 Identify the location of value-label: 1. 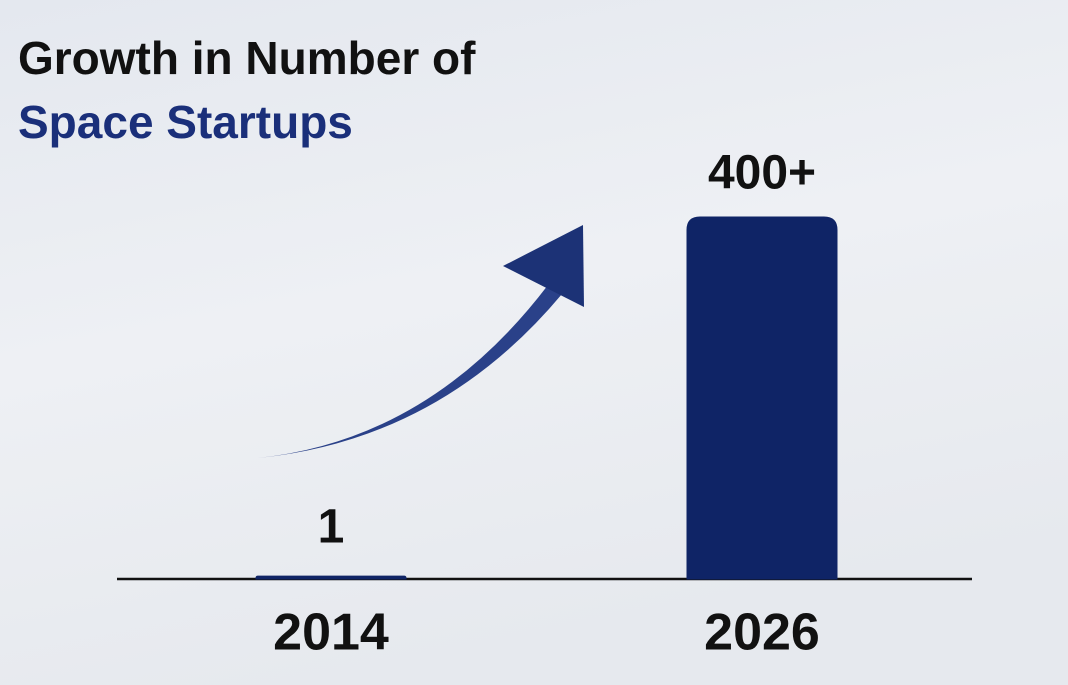
(331, 527).